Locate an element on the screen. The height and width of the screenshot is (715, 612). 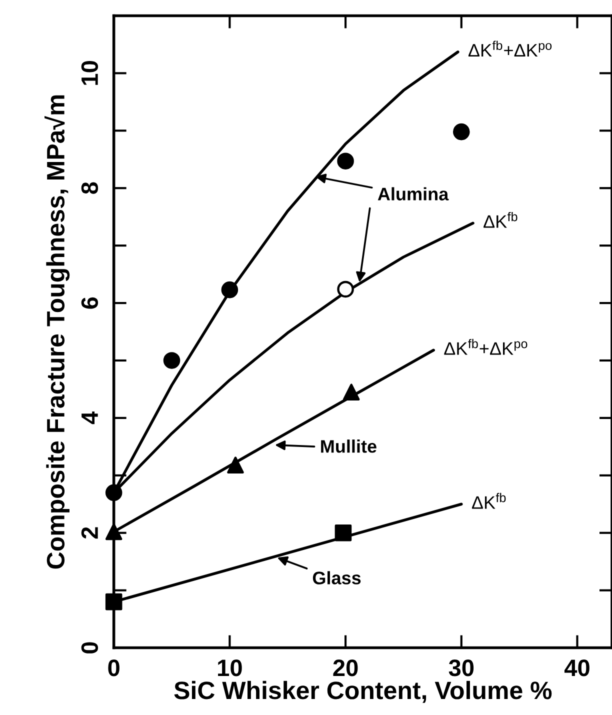
y-tick-label: 6 is located at coordinates (89, 303).